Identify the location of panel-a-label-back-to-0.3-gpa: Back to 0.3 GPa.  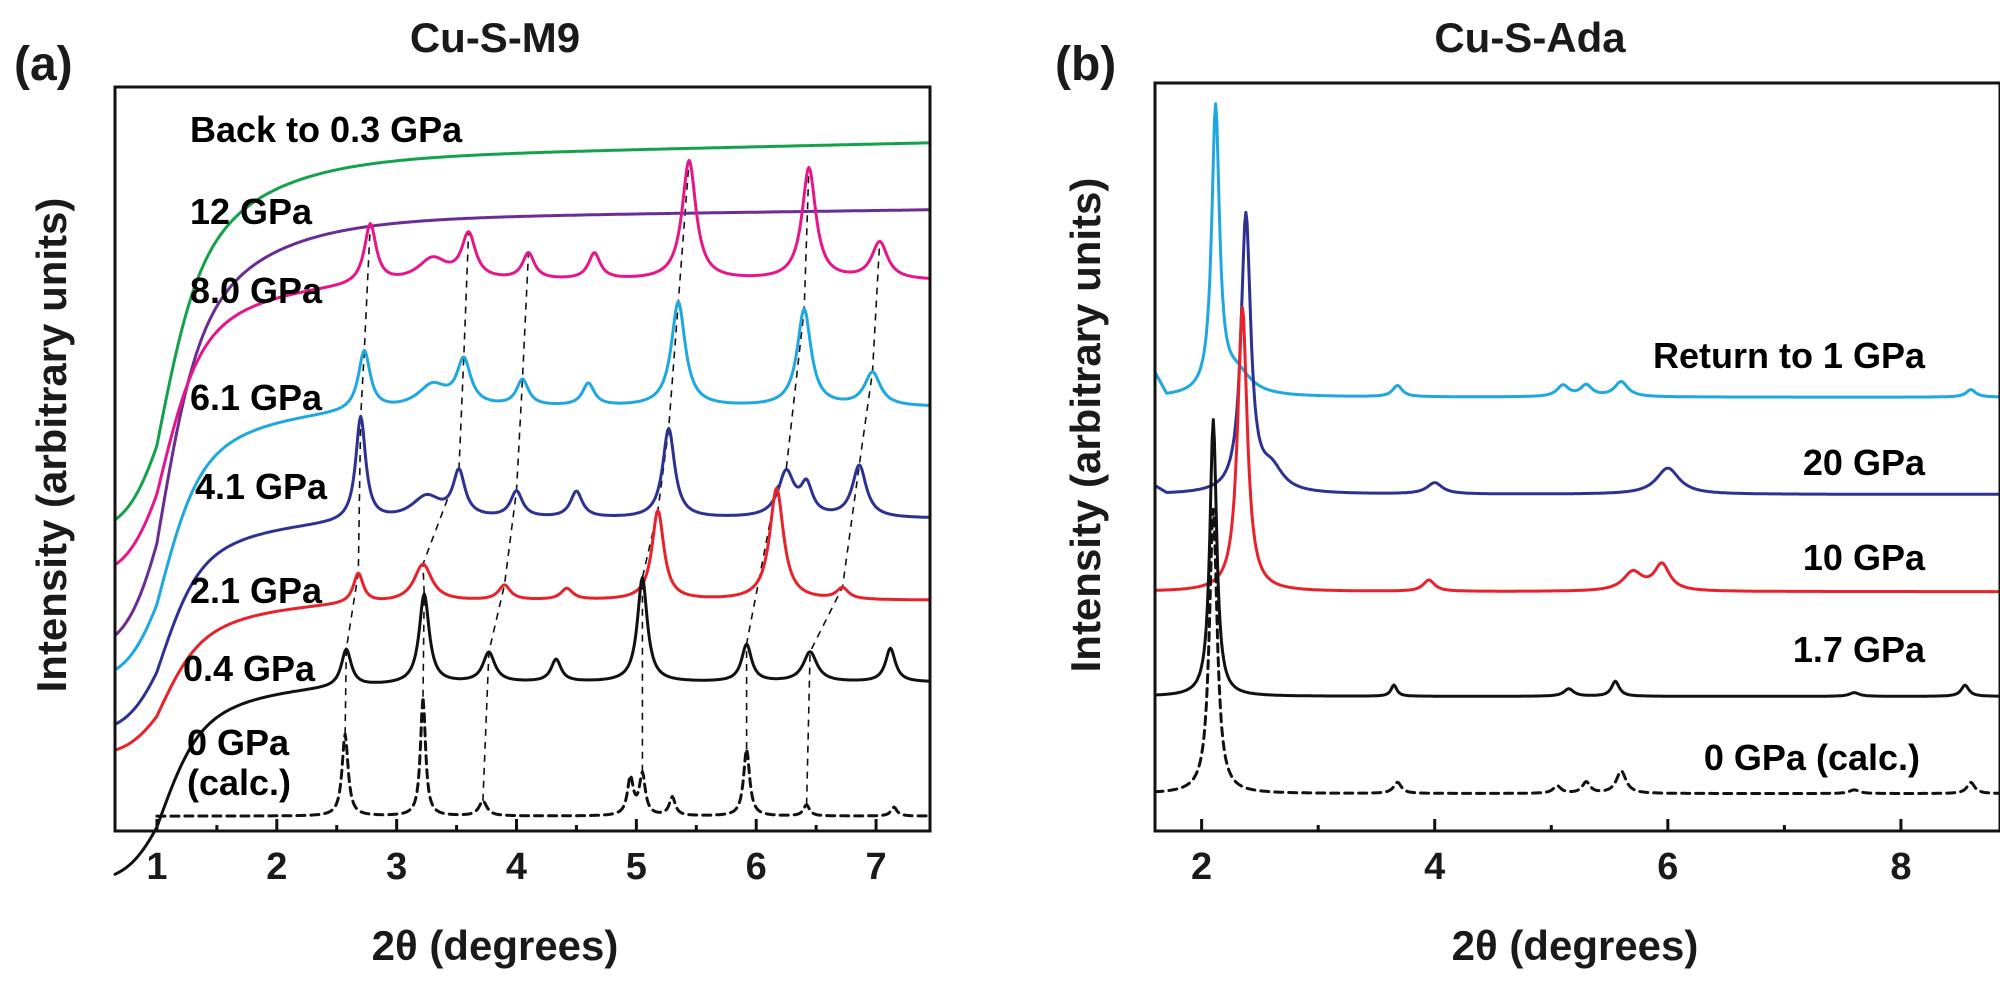
(326, 129).